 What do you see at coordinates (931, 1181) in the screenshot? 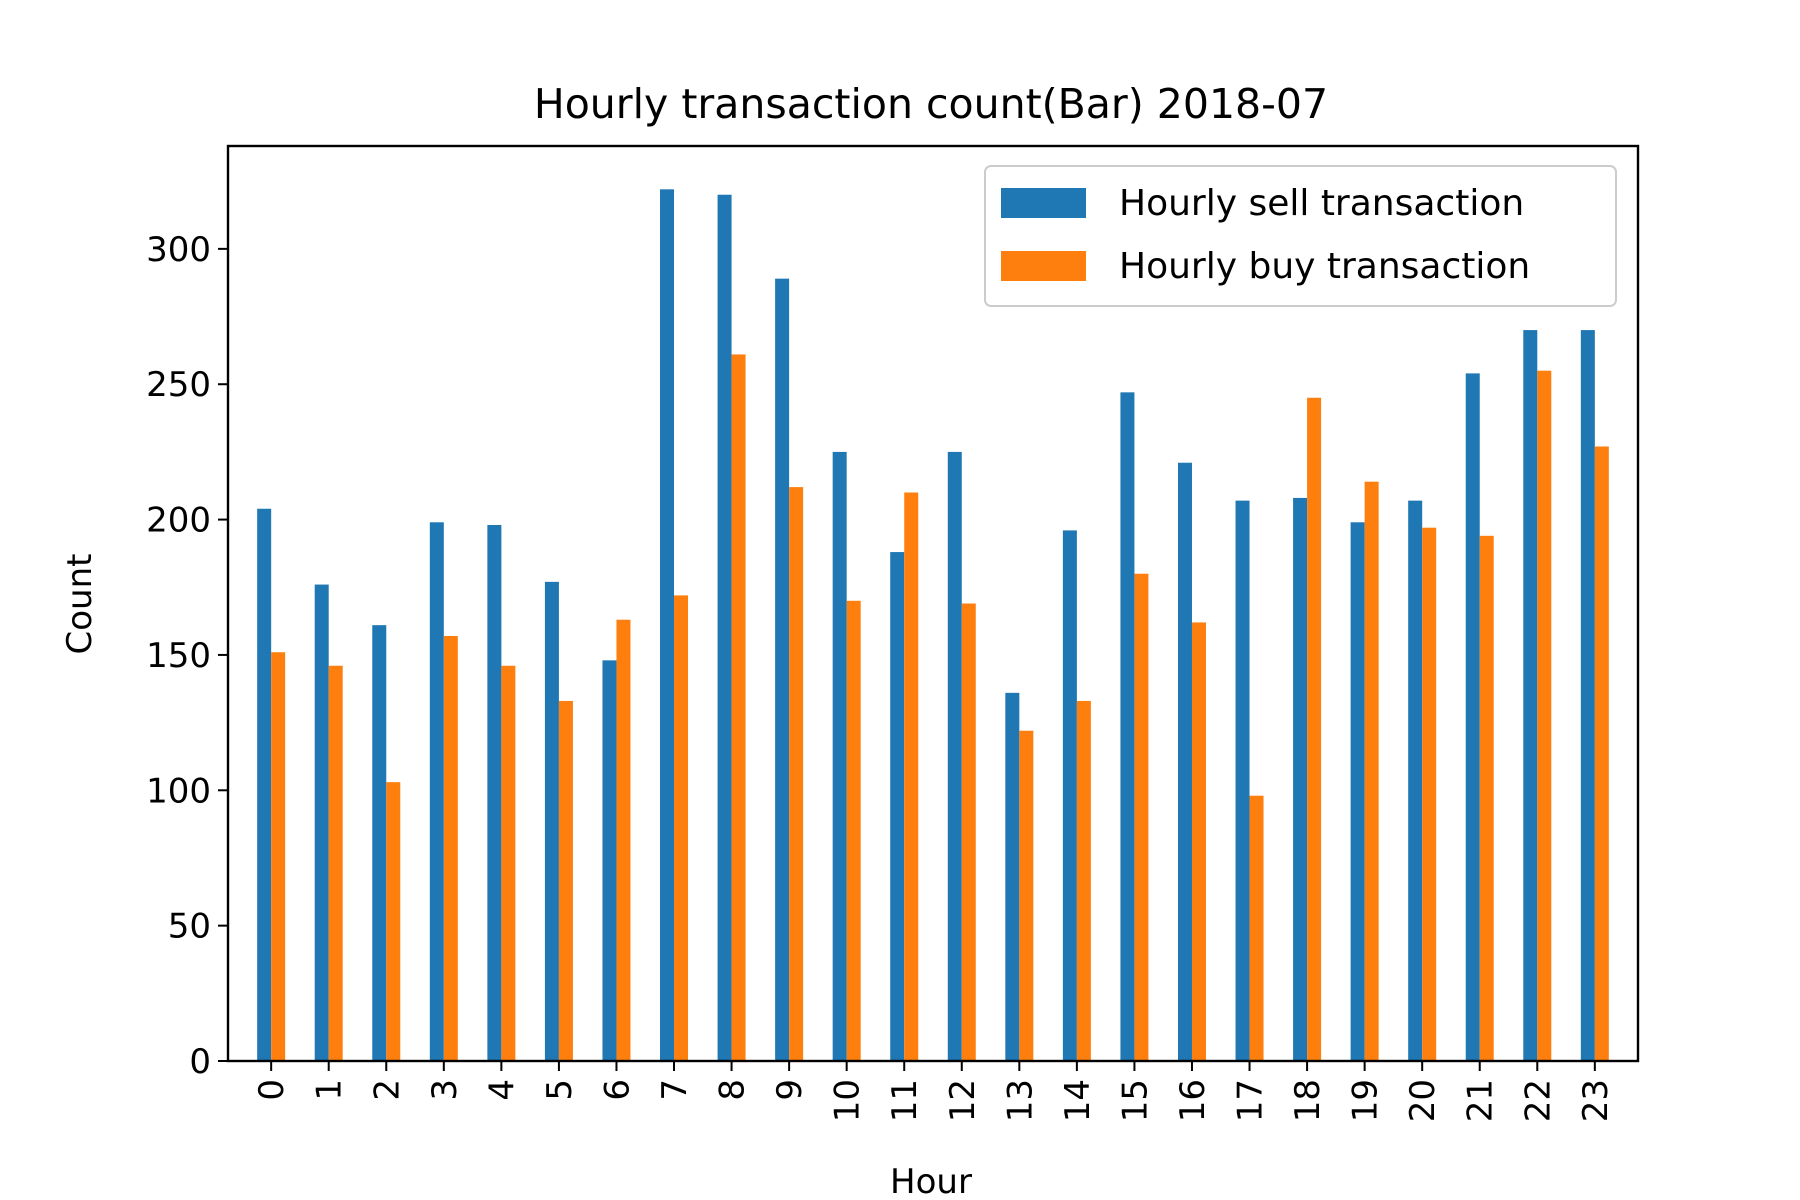
I see `x-axis-title: Hour` at bounding box center [931, 1181].